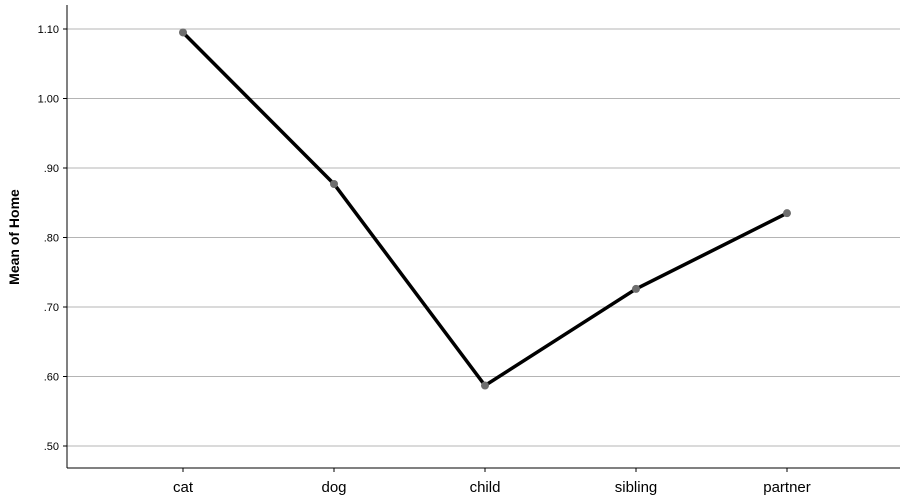 The width and height of the screenshot is (902, 498). I want to click on y-tick-label: .60, so click(51, 378).